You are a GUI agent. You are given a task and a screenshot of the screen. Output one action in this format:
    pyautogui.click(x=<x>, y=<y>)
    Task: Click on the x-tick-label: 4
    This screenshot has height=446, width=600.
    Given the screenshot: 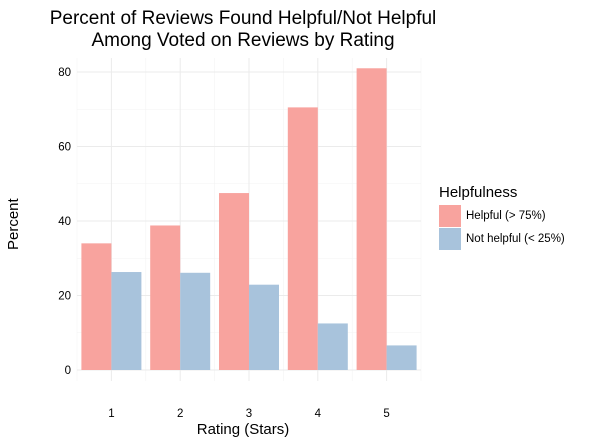 What is the action you would take?
    pyautogui.click(x=318, y=414)
    